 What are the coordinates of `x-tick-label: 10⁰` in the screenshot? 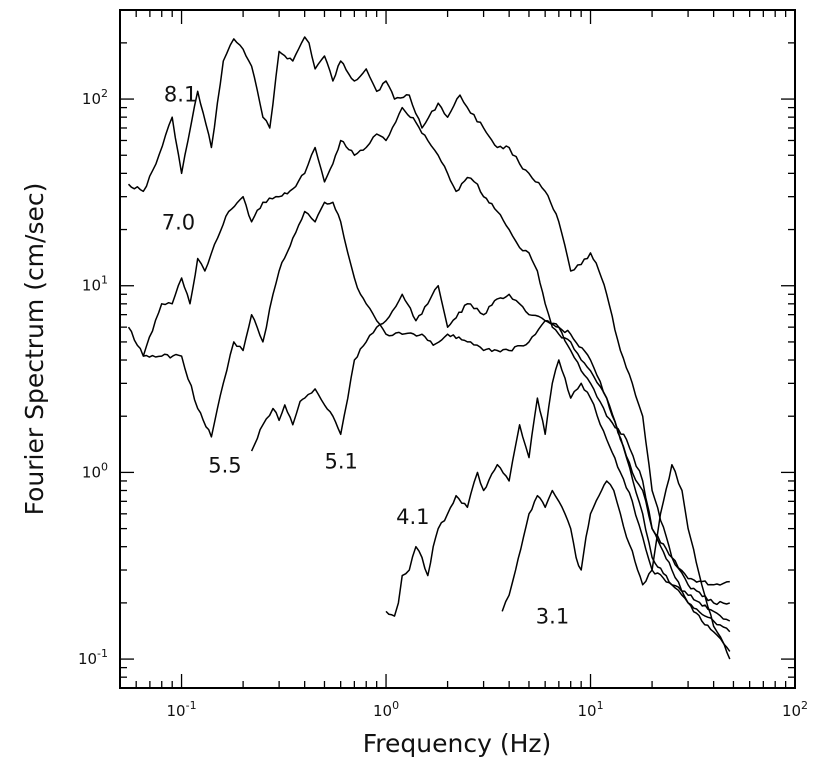 It's located at (386, 709).